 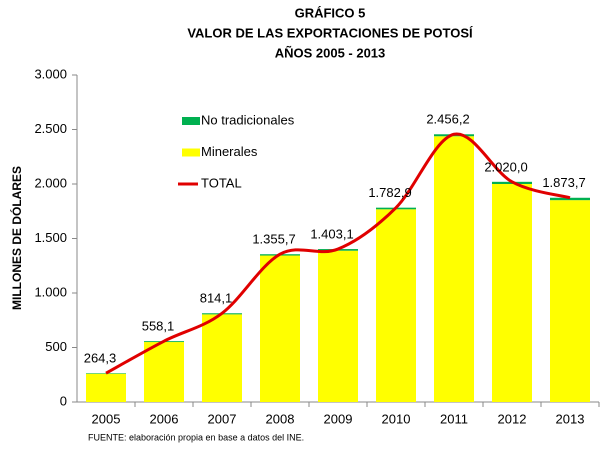 What do you see at coordinates (563, 182) in the screenshot?
I see `data-label: 1.873,7` at bounding box center [563, 182].